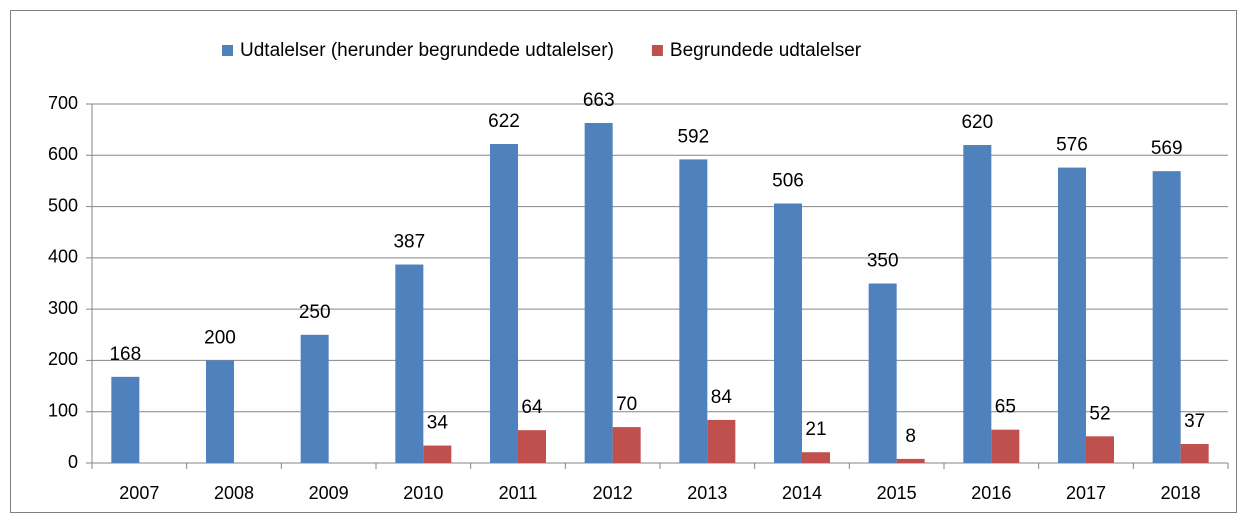  Describe the element at coordinates (613, 493) in the screenshot. I see `x-tick-label: 2012` at that location.